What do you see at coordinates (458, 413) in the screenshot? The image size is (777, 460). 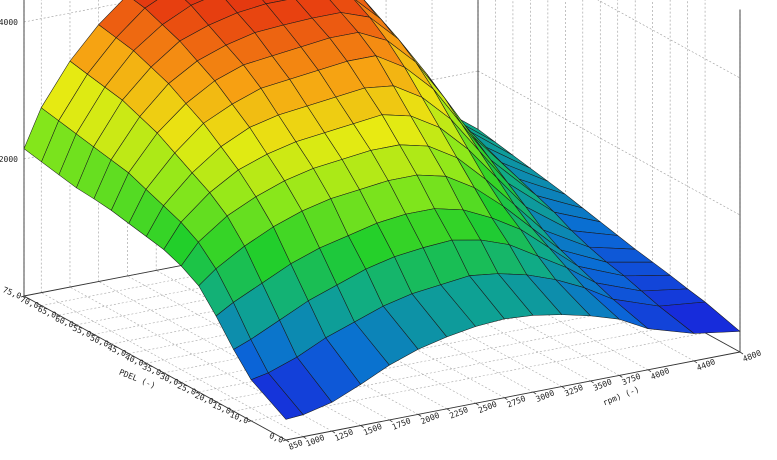 I see `x-tick-label: 2250` at bounding box center [458, 413].